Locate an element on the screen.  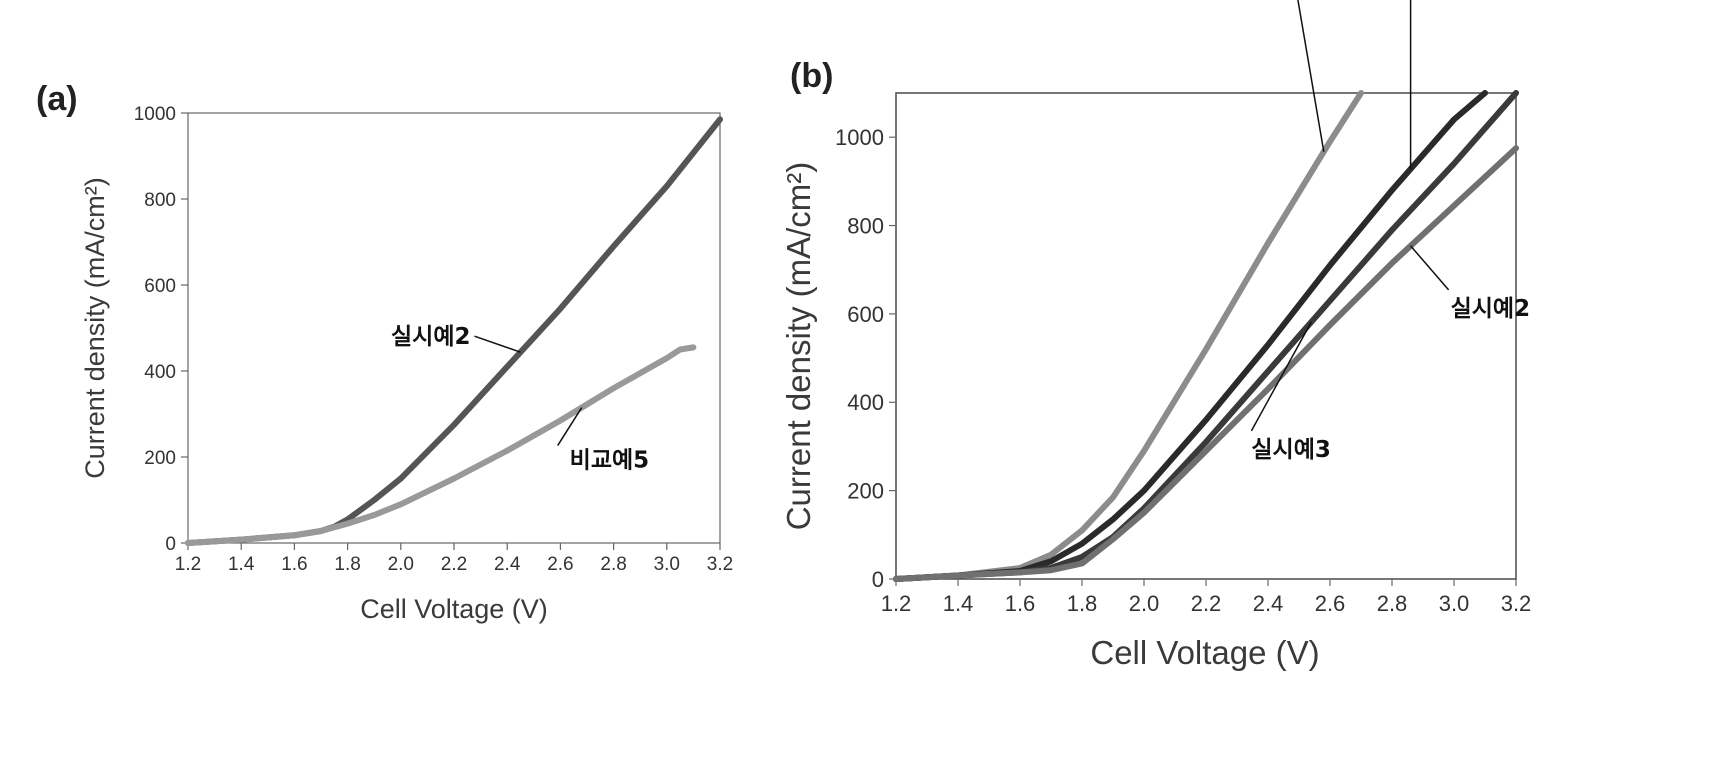
x-axis-a: 1.2 1.4 1.6 1.8 2.0 2.2 2.4 2.6 2.8 3.0 3.2 is located at coordinates (454, 559).